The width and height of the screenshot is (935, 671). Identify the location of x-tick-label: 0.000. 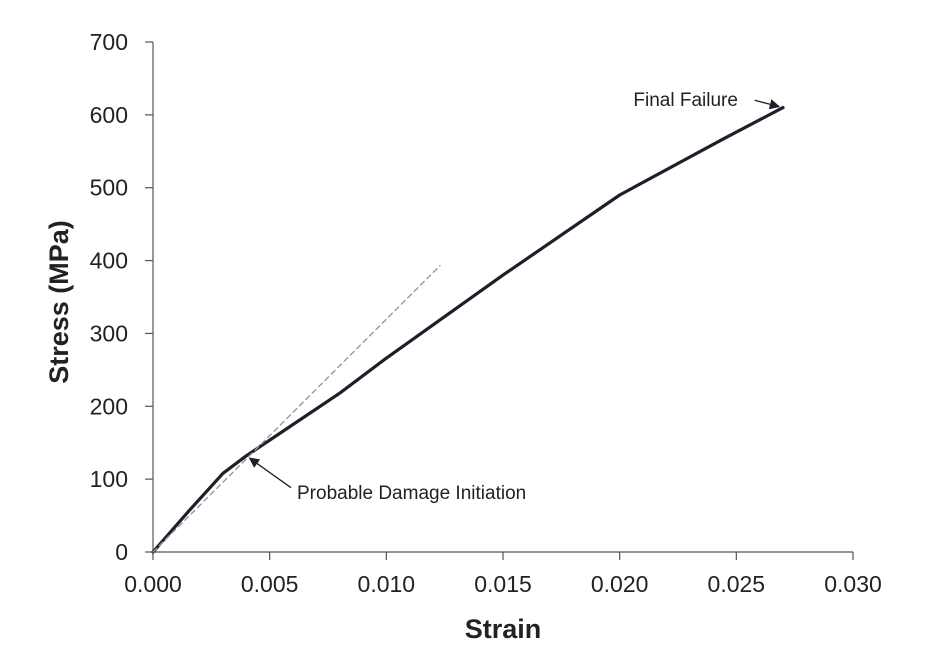
(153, 584).